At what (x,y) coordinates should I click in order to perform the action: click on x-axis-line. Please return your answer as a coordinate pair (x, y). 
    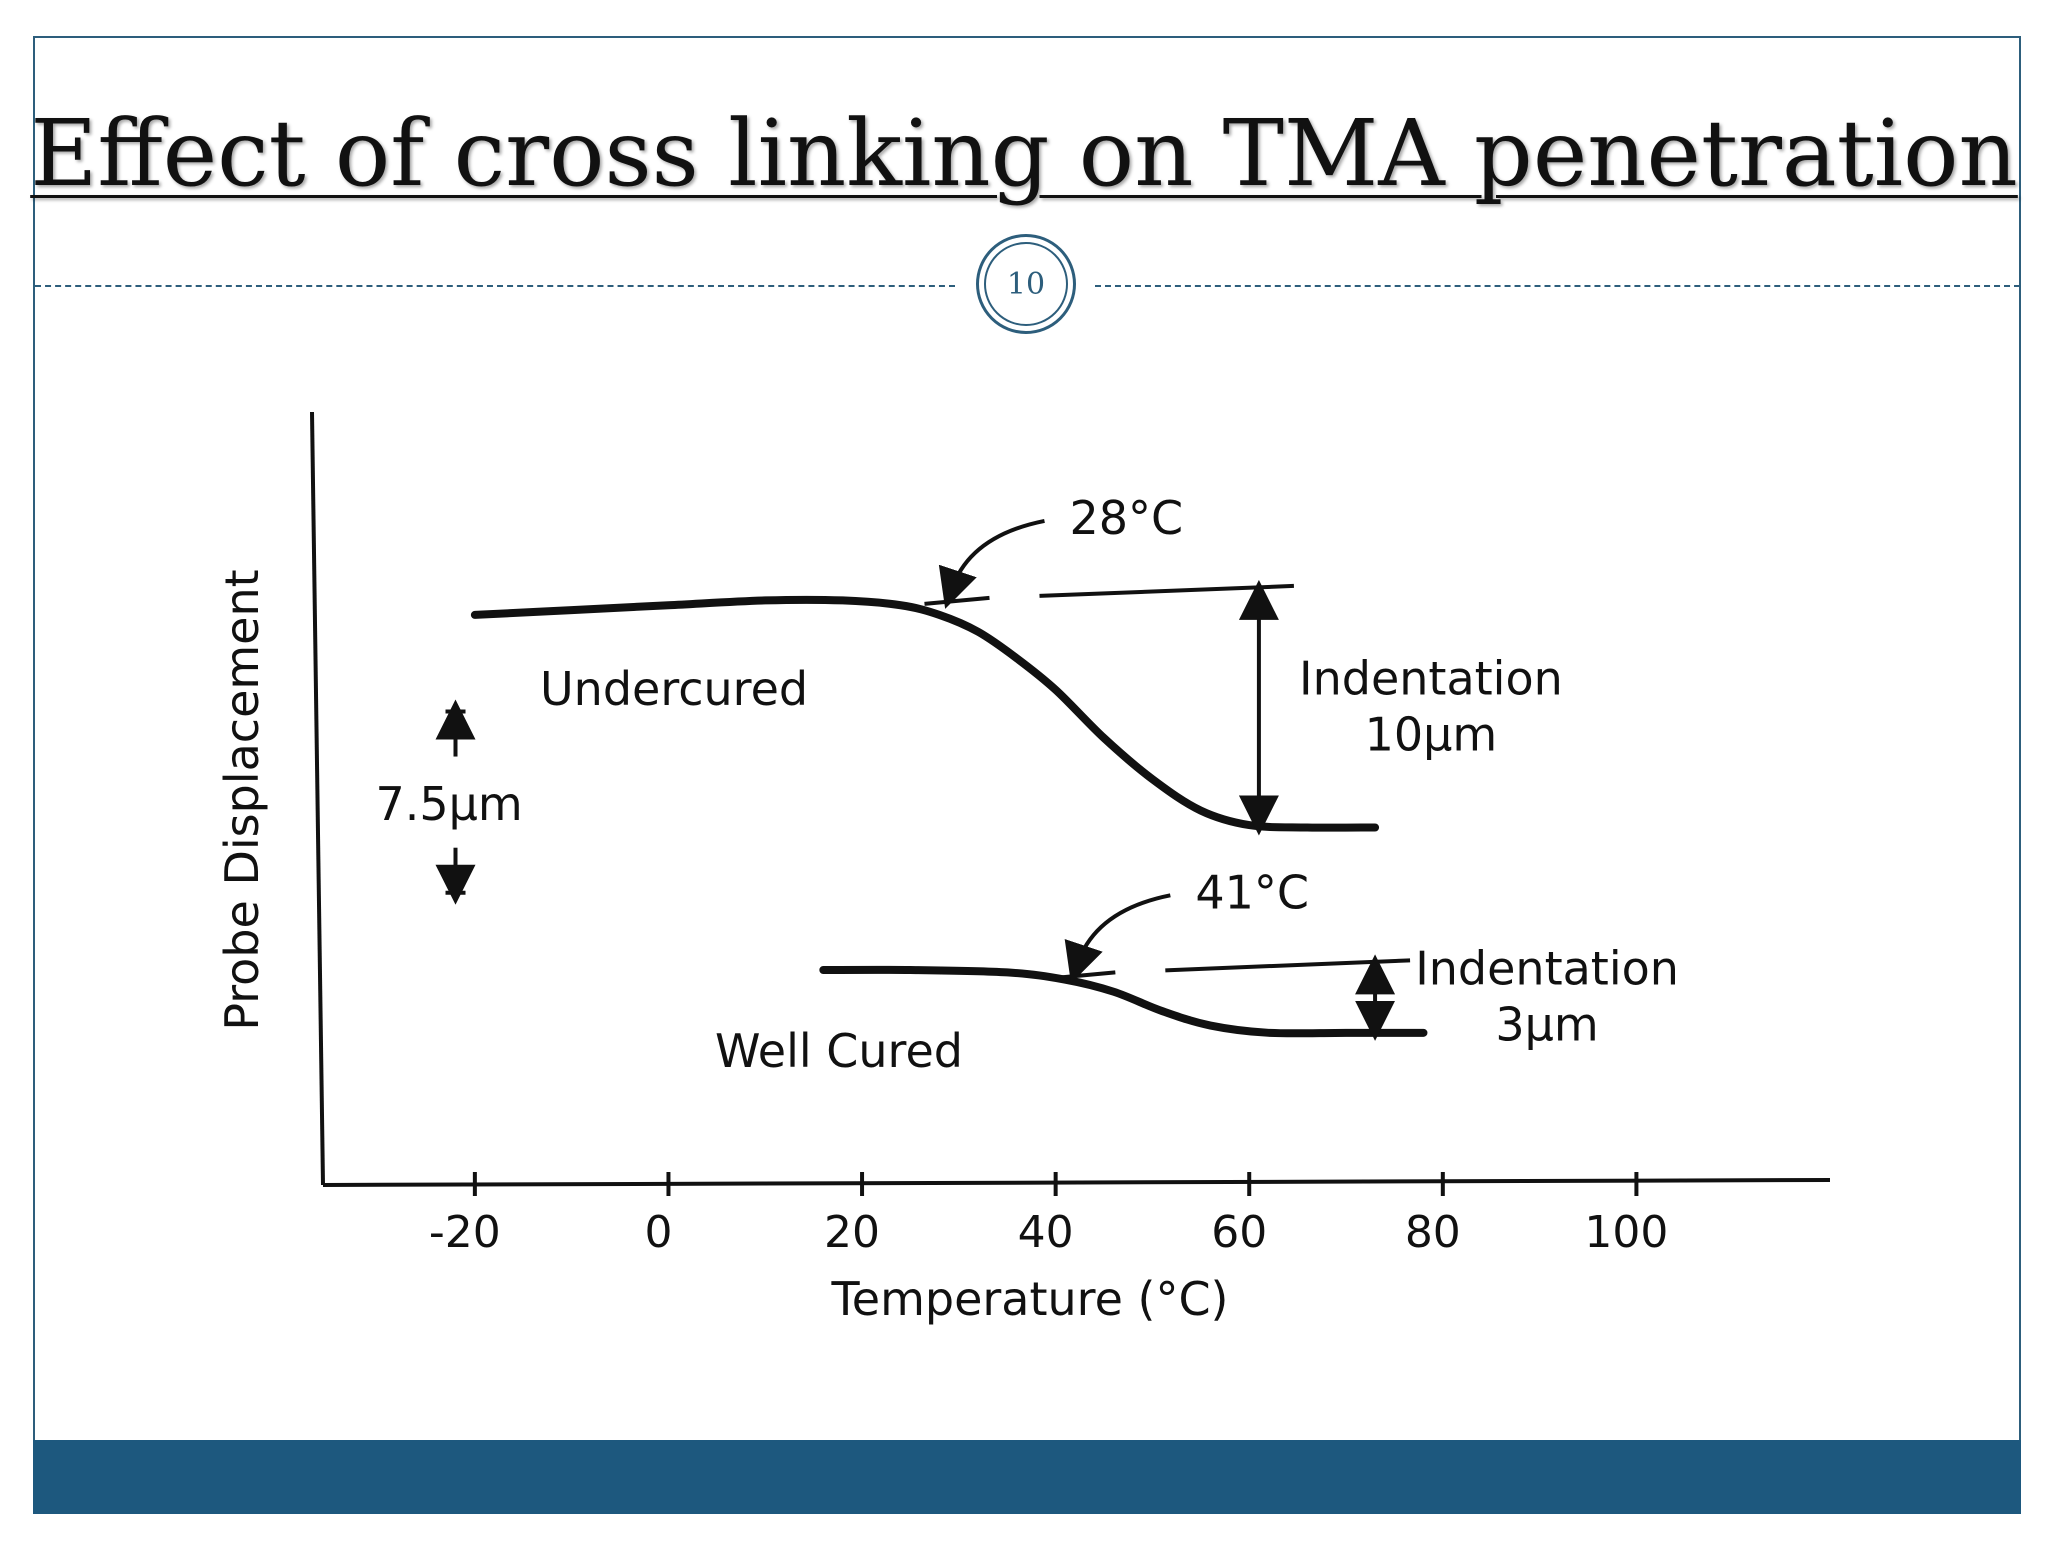
    Looking at the image, I should click on (1076, 1182).